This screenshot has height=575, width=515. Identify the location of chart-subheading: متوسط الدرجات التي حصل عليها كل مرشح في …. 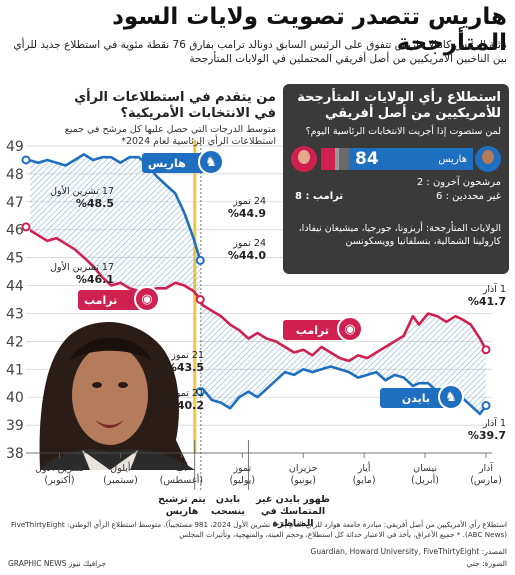
(170, 135).